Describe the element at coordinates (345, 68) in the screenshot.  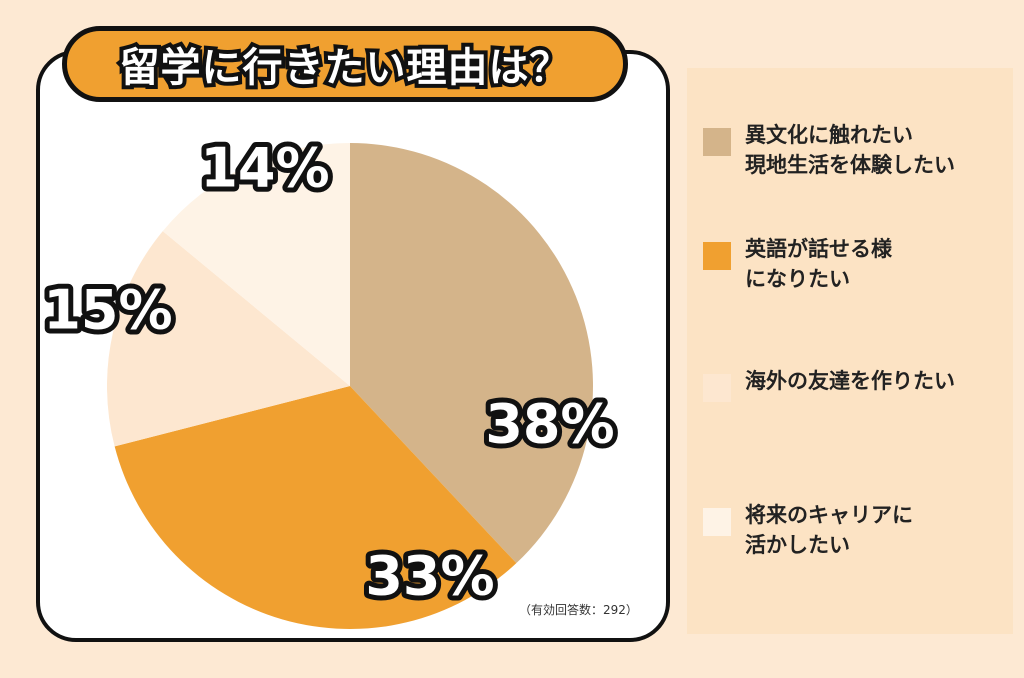
I see `chart-title: 留学に行きたい理由は？` at that location.